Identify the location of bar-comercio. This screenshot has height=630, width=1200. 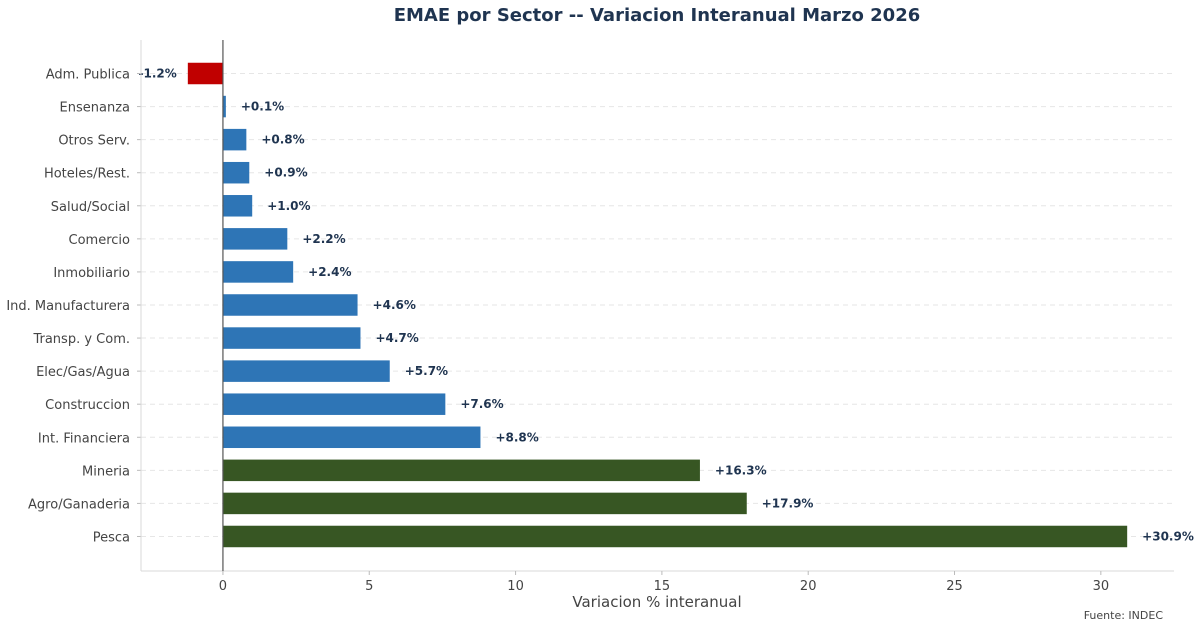
(255, 239).